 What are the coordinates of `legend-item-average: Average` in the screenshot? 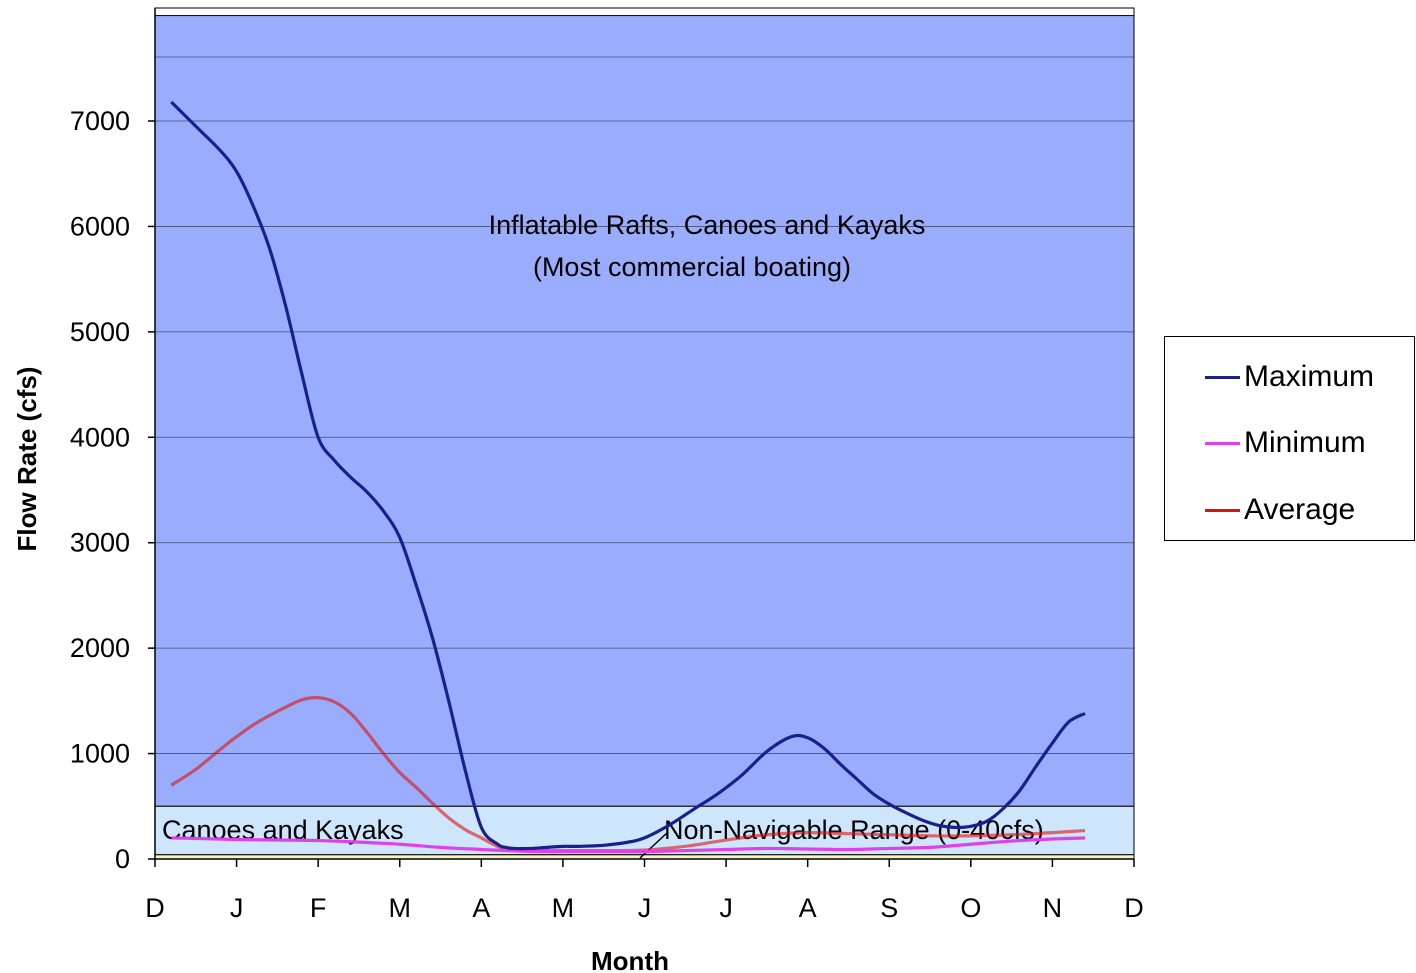 It's located at (1280, 509).